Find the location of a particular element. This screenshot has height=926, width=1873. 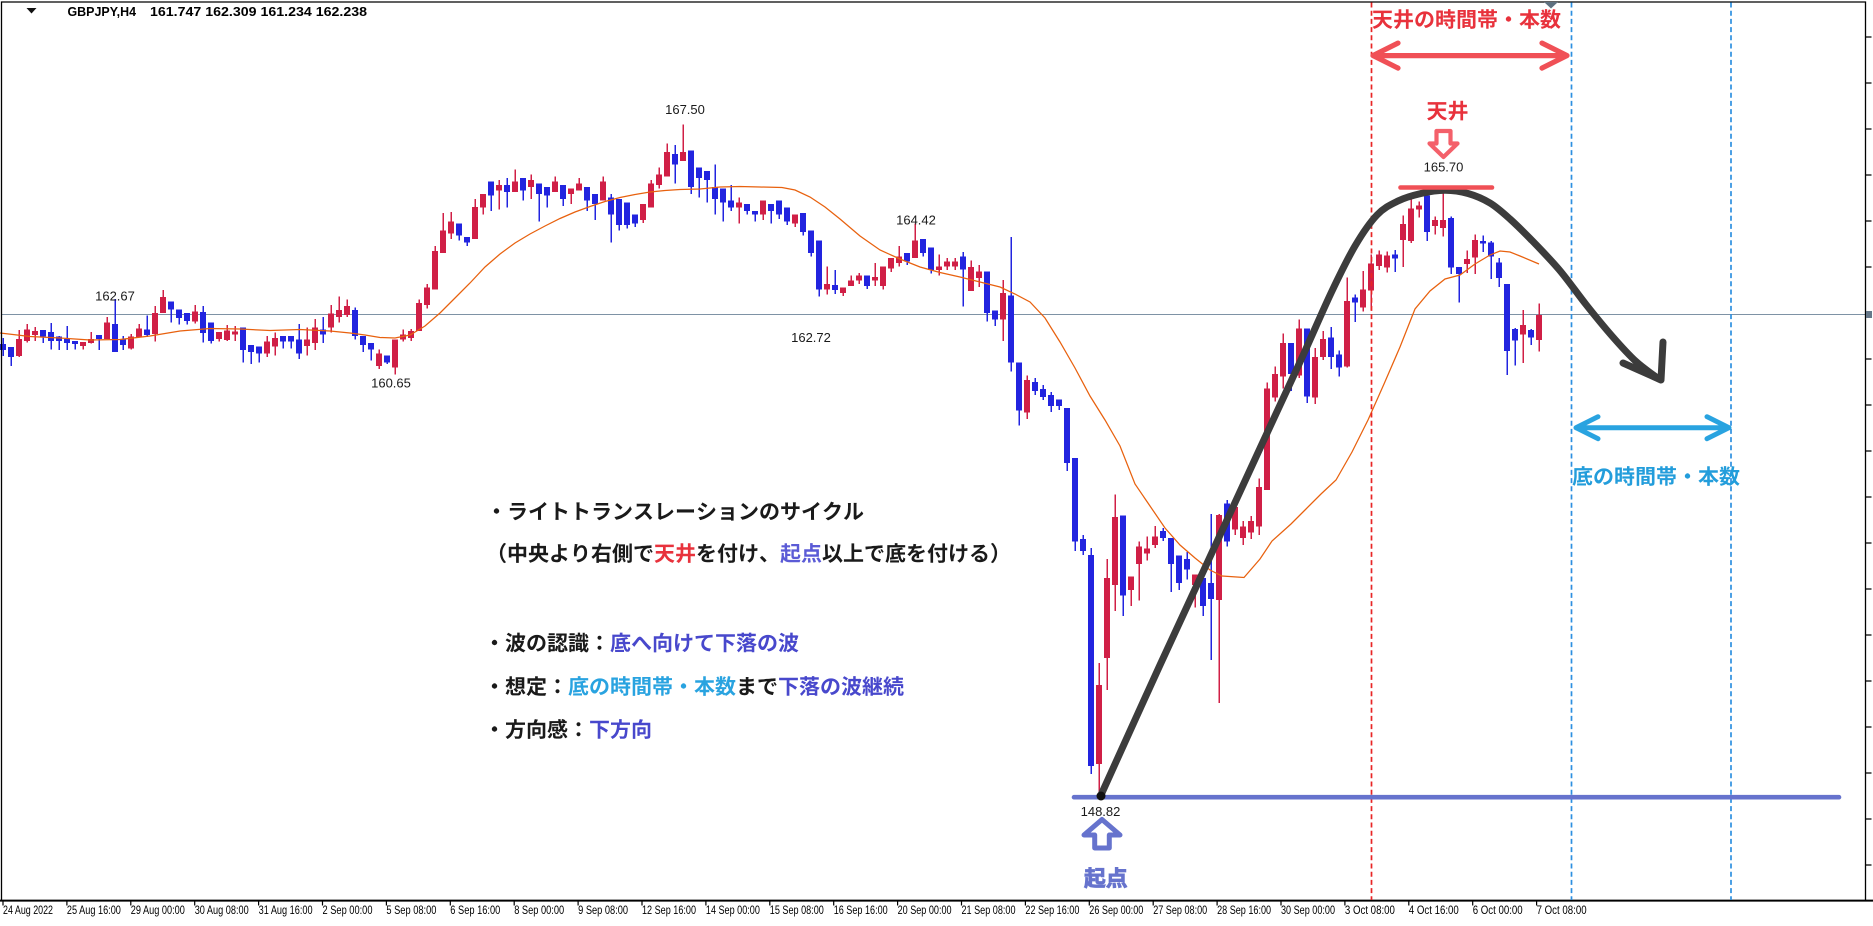

svg-text: 162.67 is located at coordinates (115, 295).